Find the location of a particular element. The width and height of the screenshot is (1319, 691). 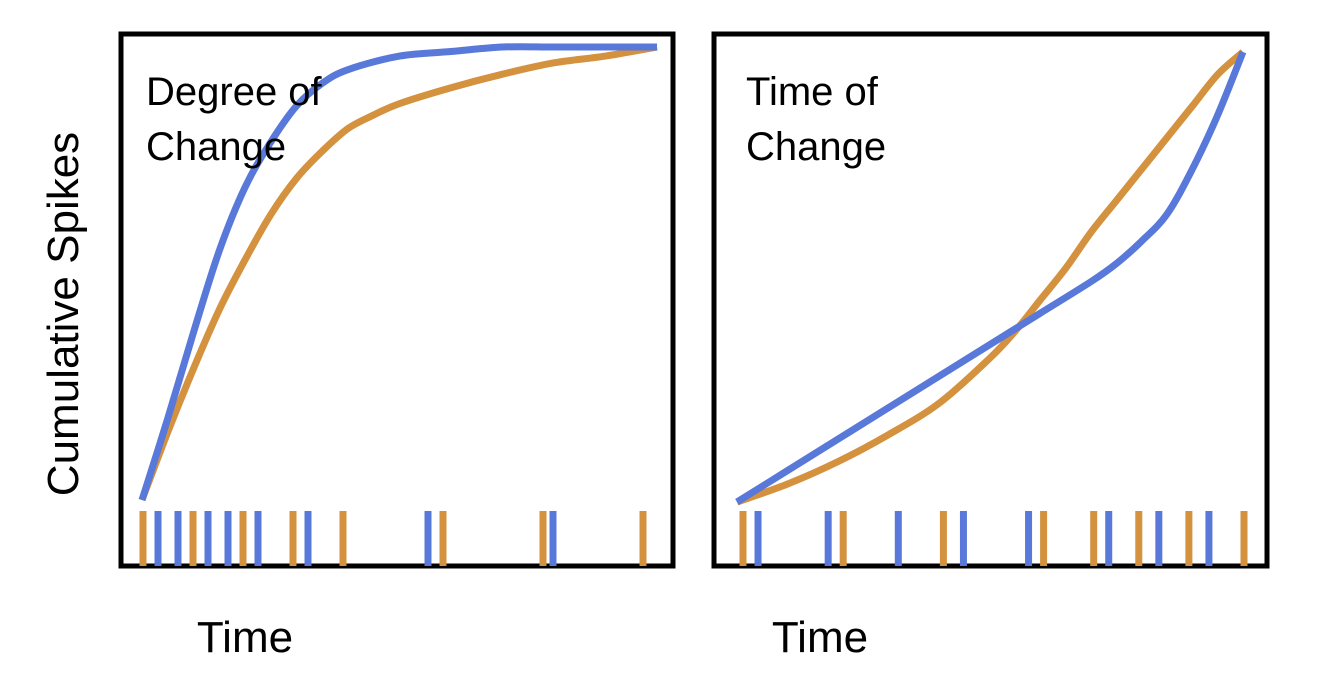

panel-title-line-1: Degree of is located at coordinates (234, 92).